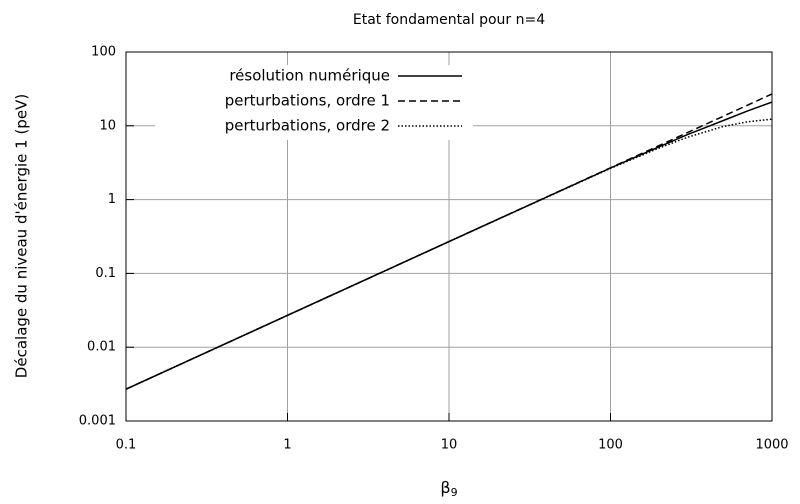 The width and height of the screenshot is (800, 504). What do you see at coordinates (771, 445) in the screenshot?
I see `x-tick-label: 1000` at bounding box center [771, 445].